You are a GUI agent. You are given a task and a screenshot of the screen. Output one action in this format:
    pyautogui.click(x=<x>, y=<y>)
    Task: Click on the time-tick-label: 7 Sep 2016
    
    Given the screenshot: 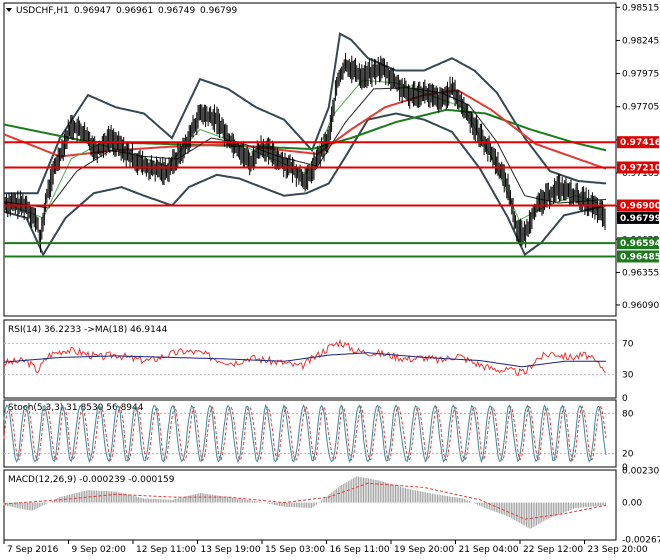 What is the action you would take?
    pyautogui.click(x=33, y=550)
    